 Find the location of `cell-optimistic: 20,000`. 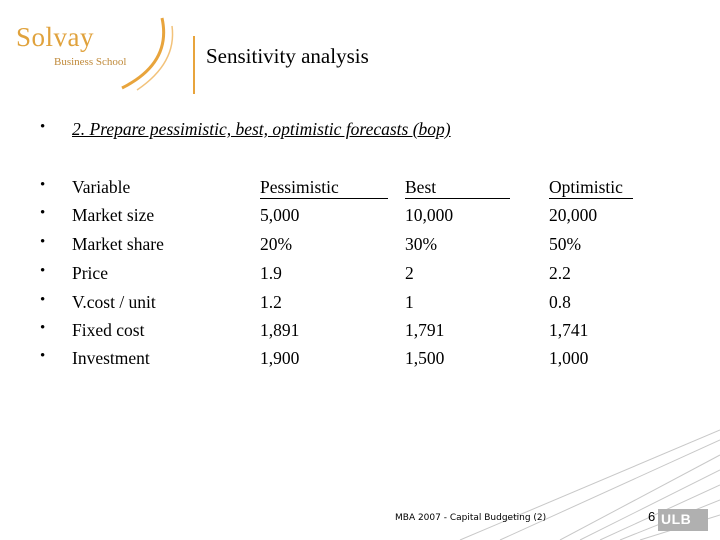

cell-optimistic: 20,000 is located at coordinates (573, 215).